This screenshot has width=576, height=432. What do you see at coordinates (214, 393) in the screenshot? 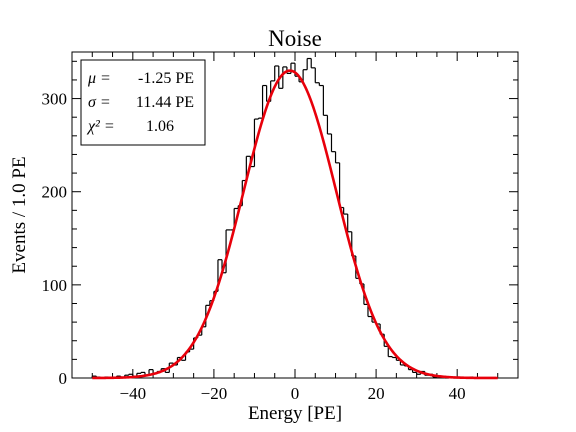
I see `x-tick-label: −20` at bounding box center [214, 393].